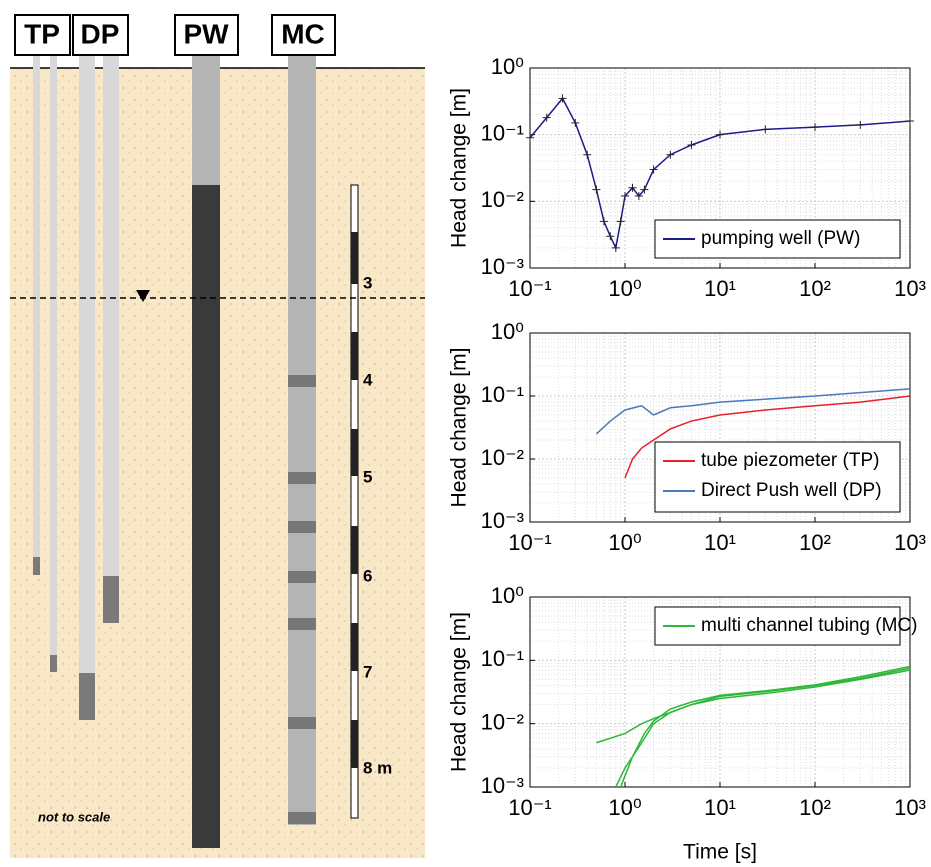 The image size is (931, 867). I want to click on well-label: TP, so click(42, 33).